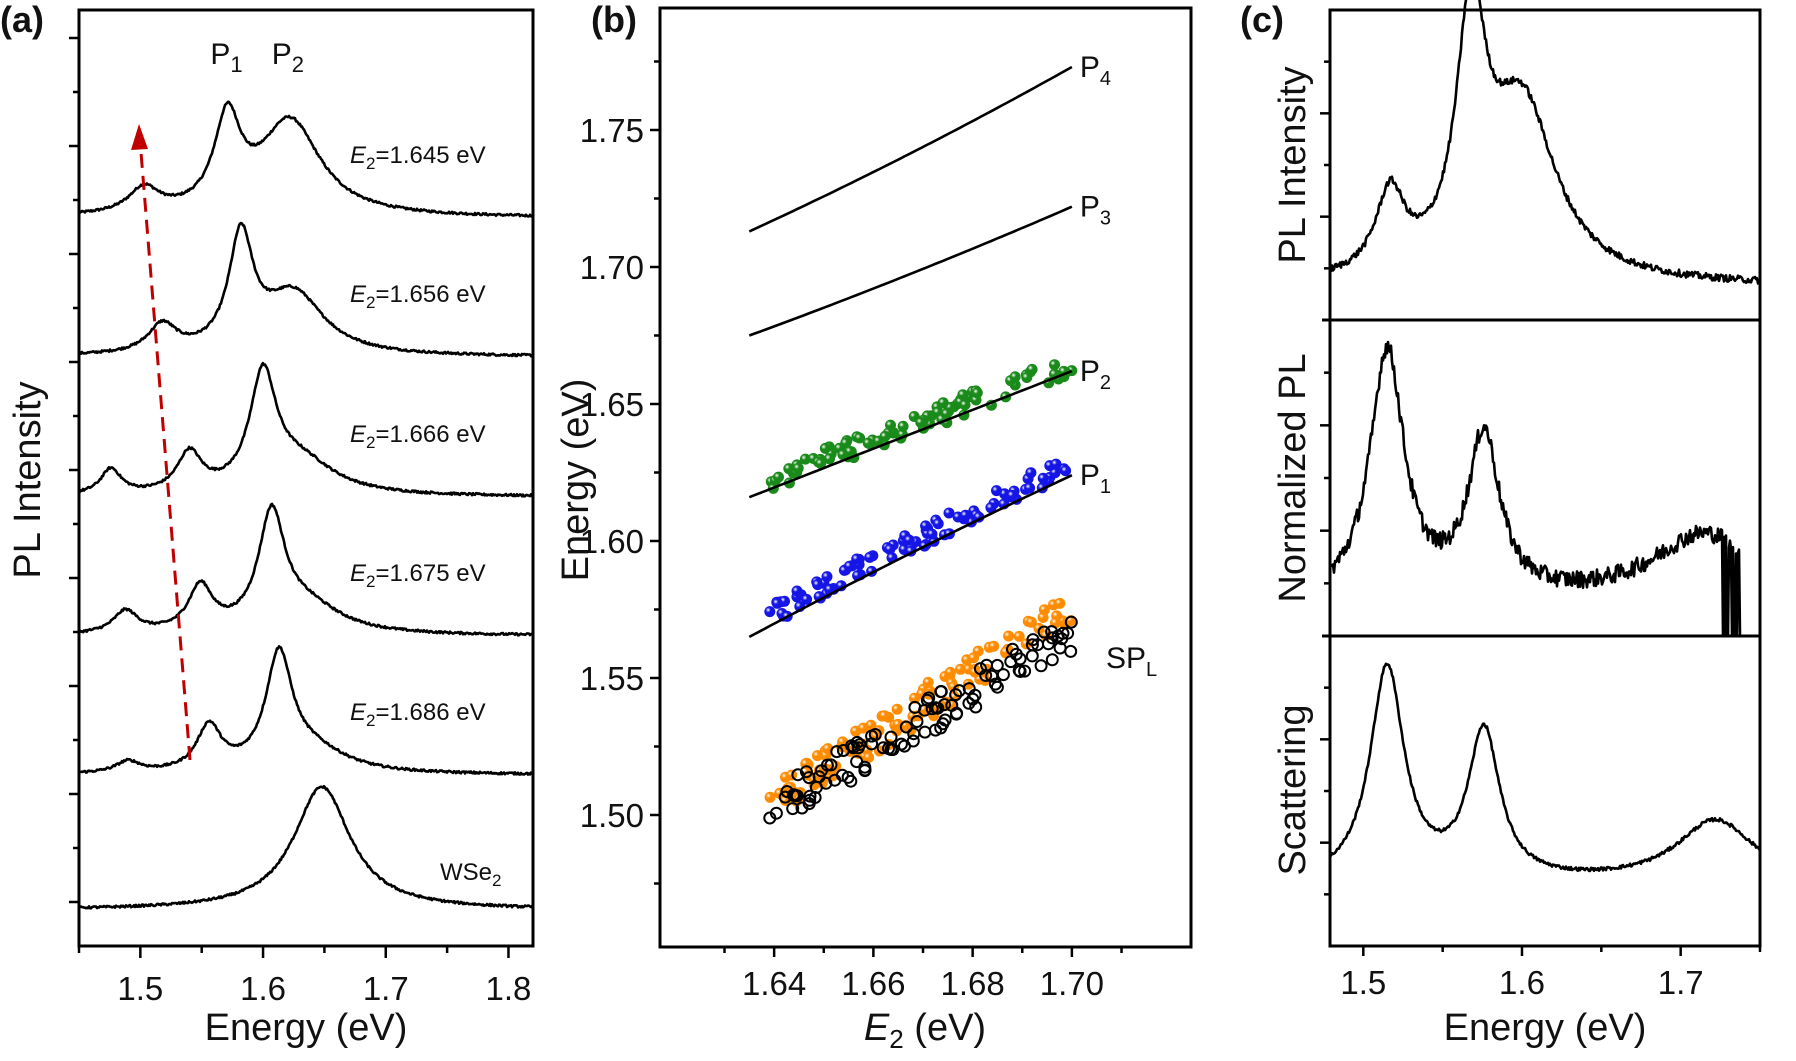  What do you see at coordinates (306, 569) in the screenshot?
I see `spectrum-e2-1-675-ev` at bounding box center [306, 569].